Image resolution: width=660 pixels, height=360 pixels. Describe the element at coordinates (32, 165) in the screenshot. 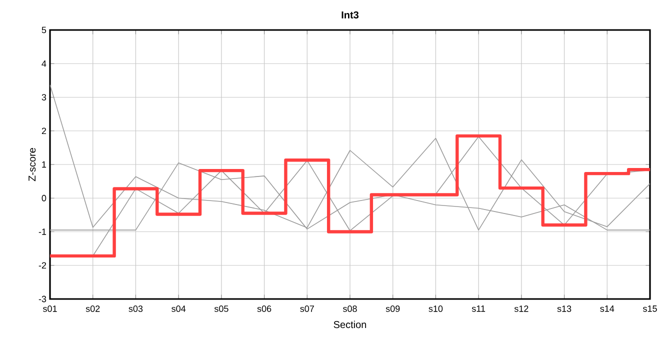

I see `y-axis-title: Z-score` at that location.